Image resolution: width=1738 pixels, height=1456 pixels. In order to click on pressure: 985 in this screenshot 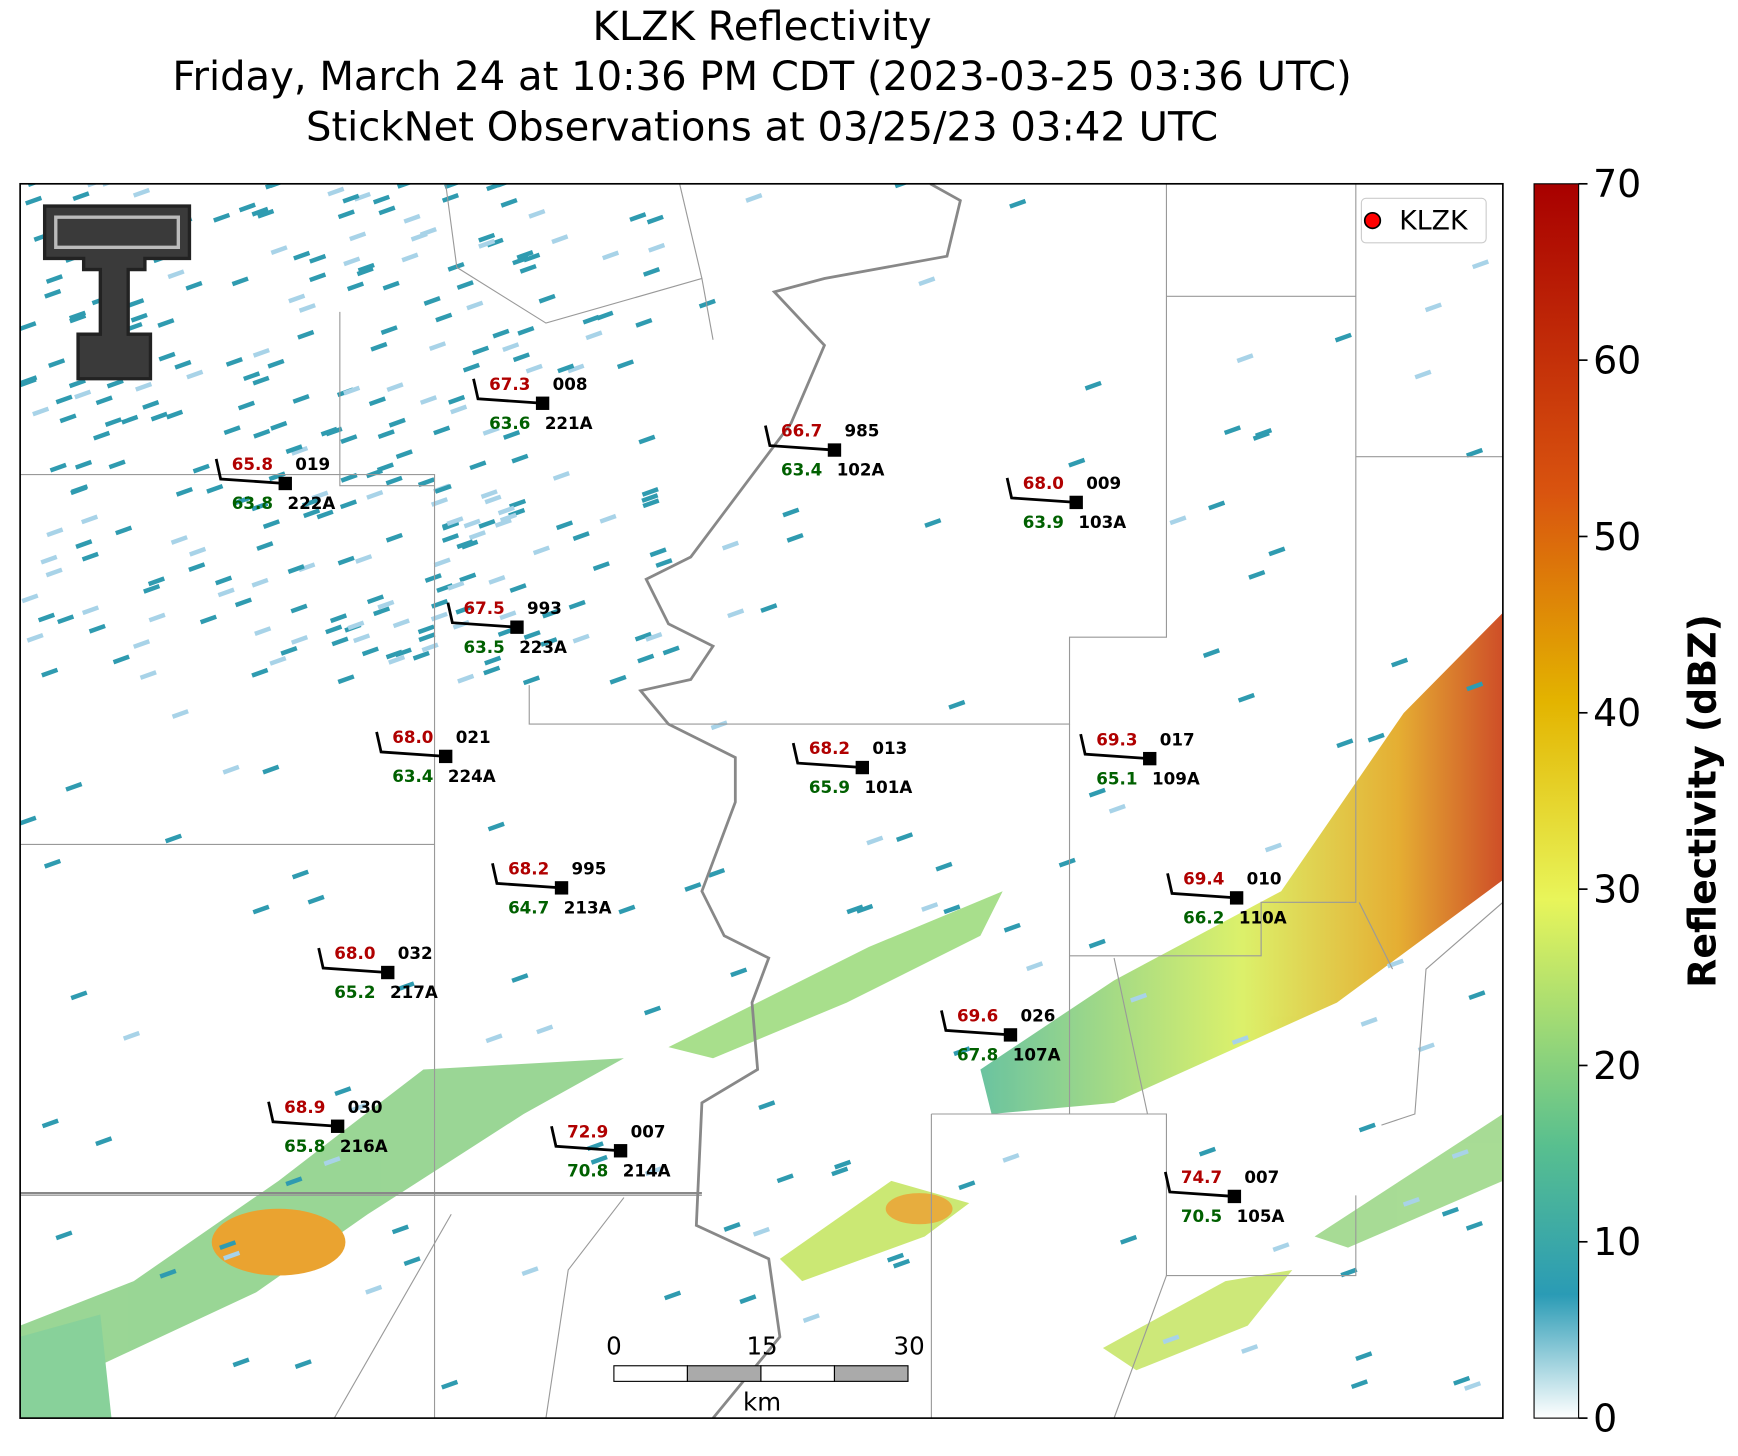, I will do `click(861, 431)`.